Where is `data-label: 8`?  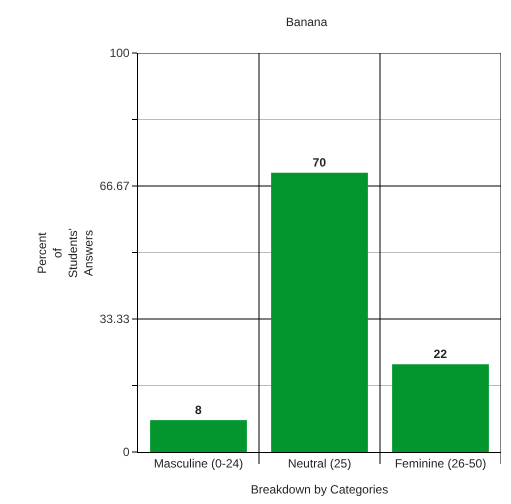 data-label: 8 is located at coordinates (198, 410).